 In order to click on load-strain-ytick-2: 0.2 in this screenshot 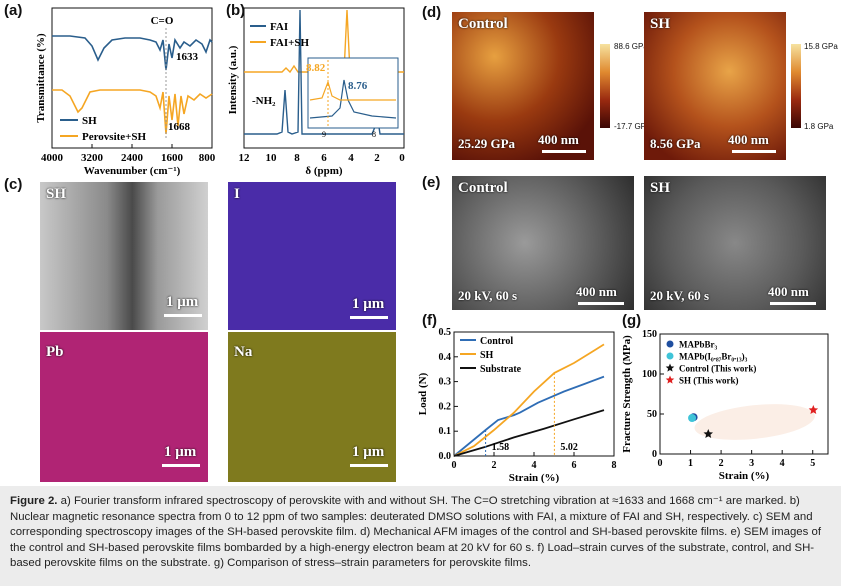, I will do `click(445, 406)`.